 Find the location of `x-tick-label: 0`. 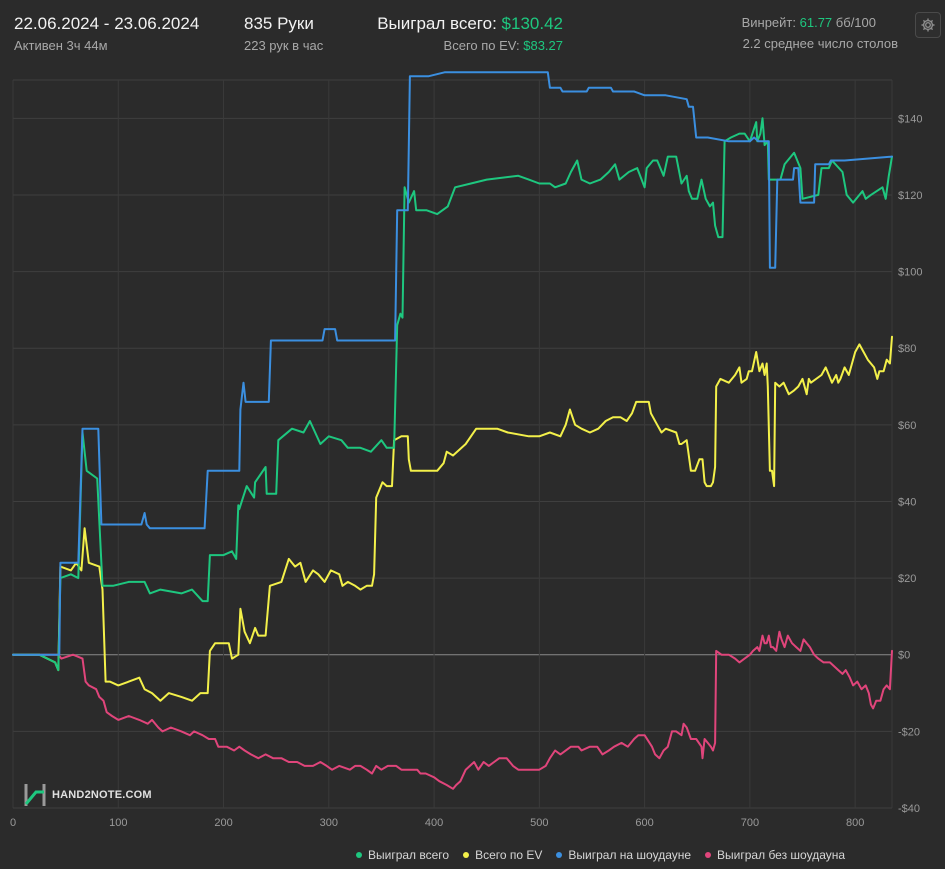

x-tick-label: 0 is located at coordinates (13, 823).